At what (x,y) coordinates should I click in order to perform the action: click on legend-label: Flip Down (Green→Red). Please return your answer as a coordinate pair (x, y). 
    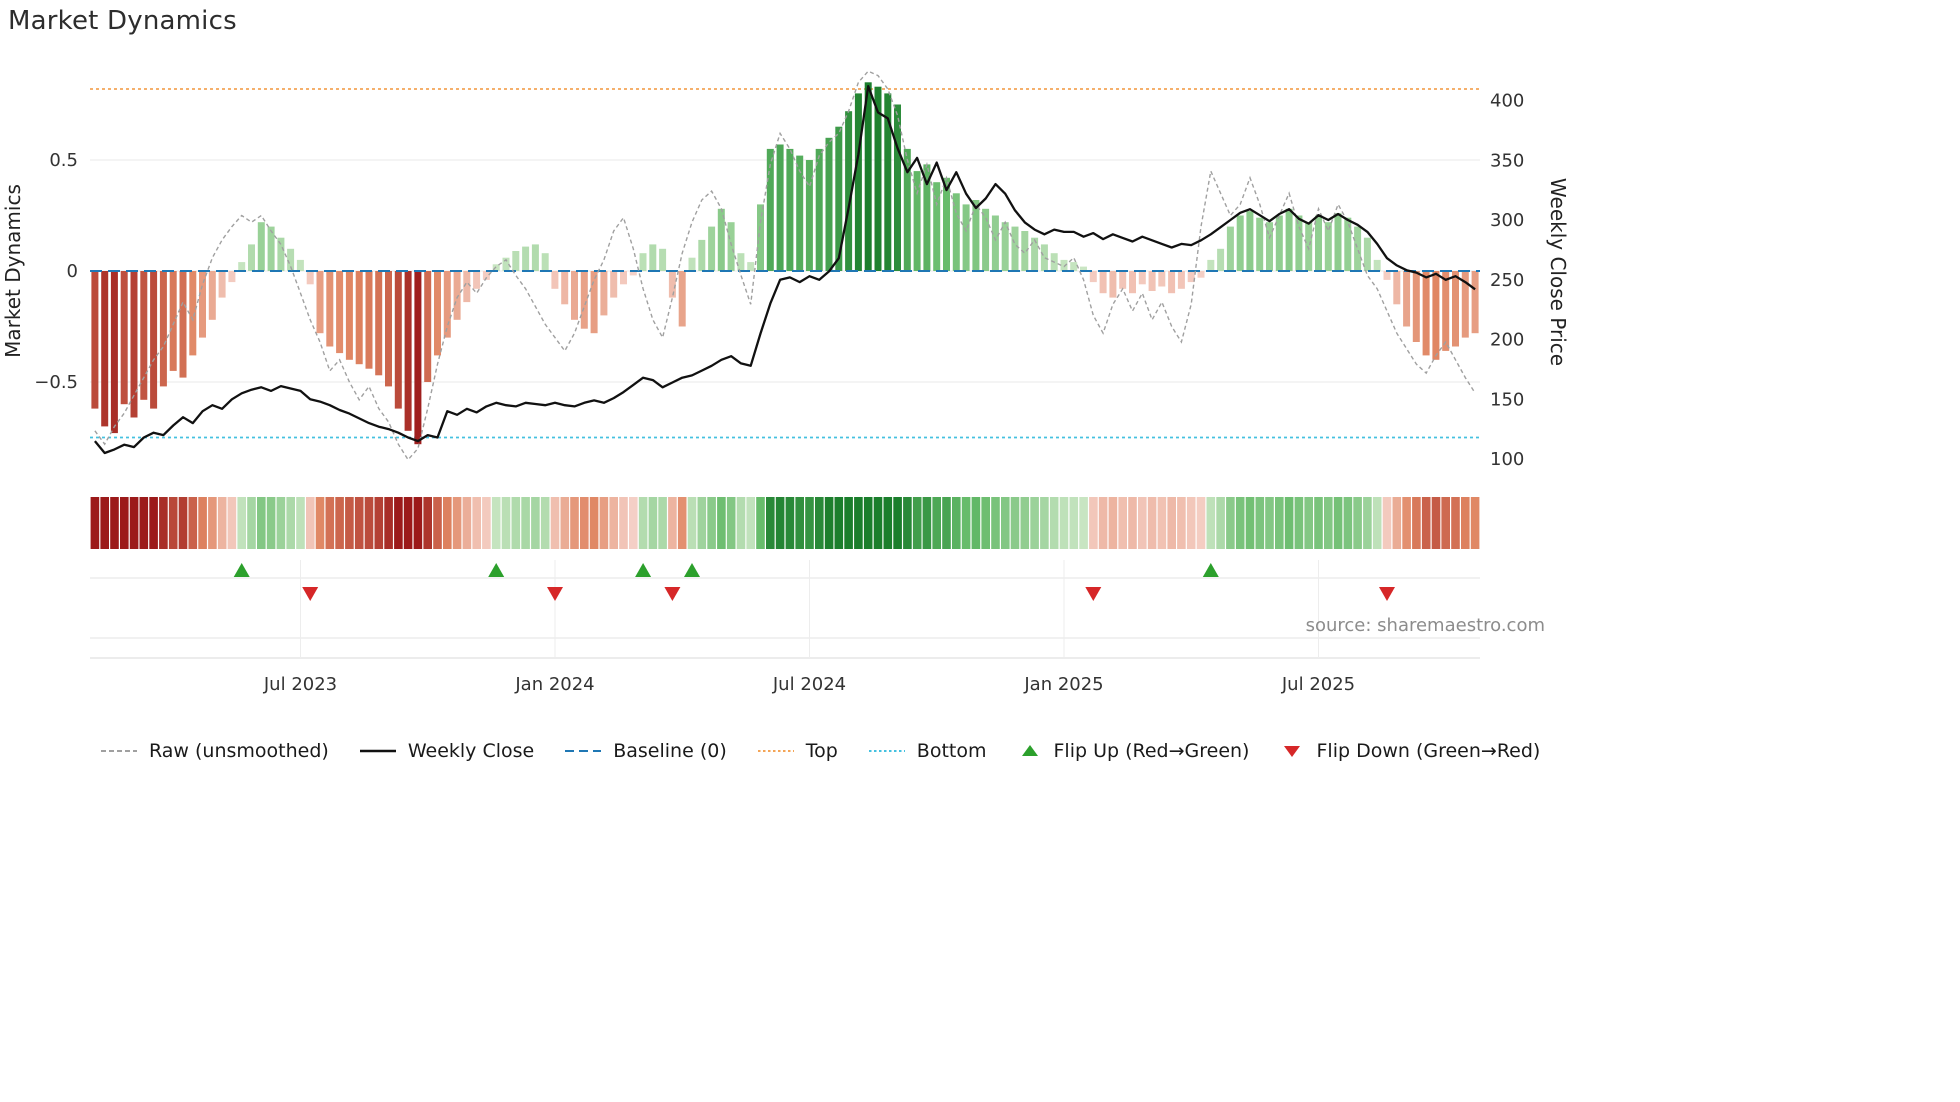
    Looking at the image, I should click on (1428, 751).